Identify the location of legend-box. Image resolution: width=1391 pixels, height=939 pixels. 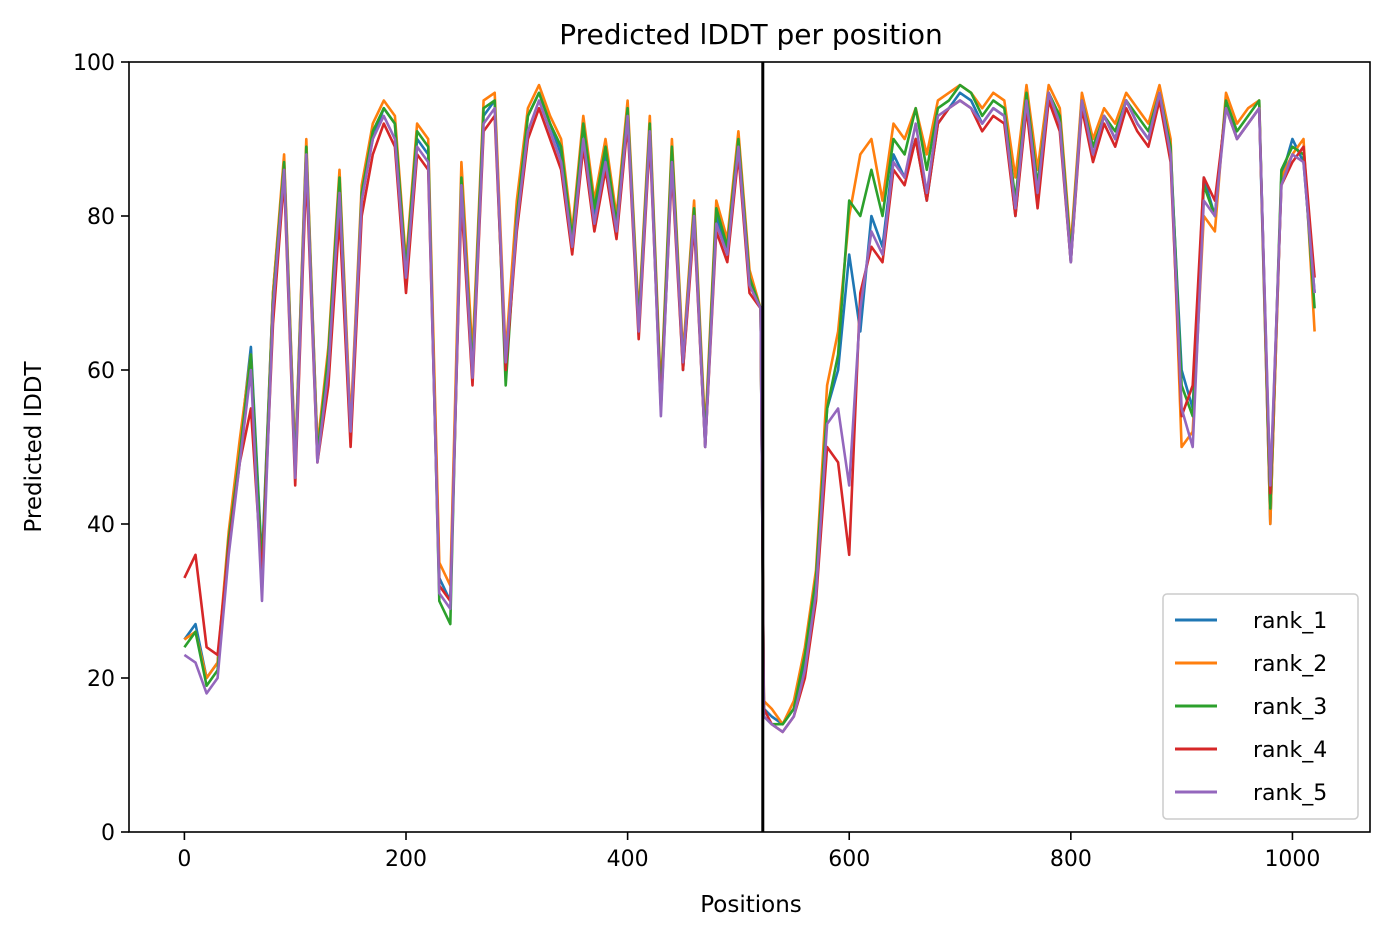
(1260, 706).